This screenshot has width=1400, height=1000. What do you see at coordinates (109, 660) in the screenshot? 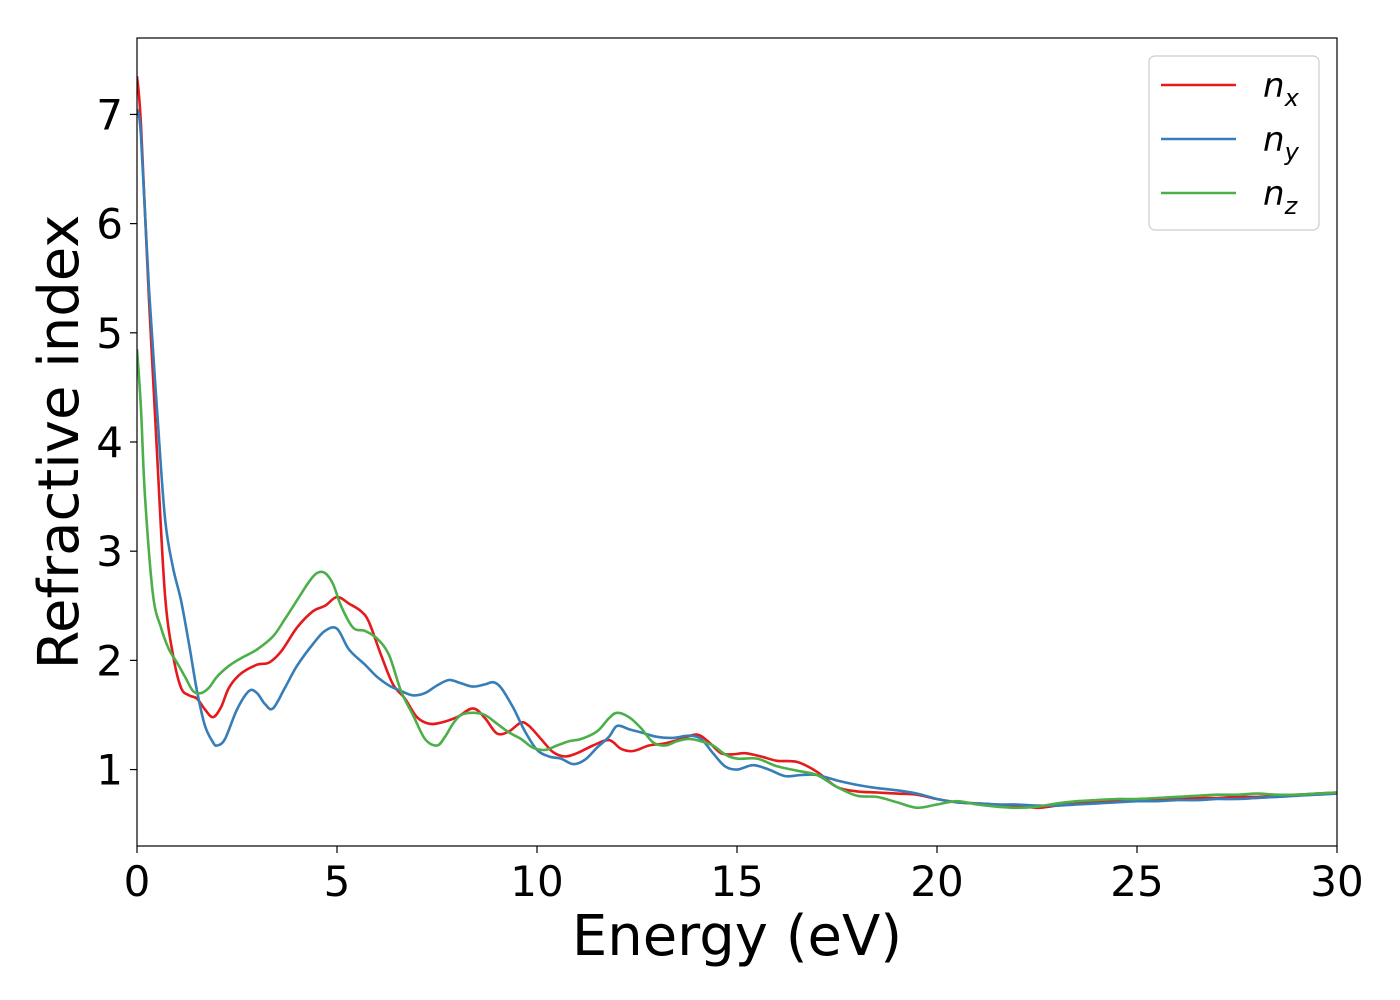
I see `y-tick-label: 2` at bounding box center [109, 660].